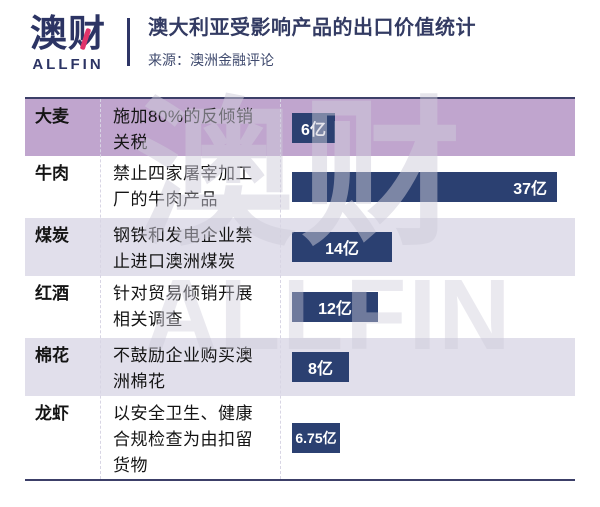 The width and height of the screenshot is (600, 507). I want to click on bar-value-label: 8亿, so click(320, 369).